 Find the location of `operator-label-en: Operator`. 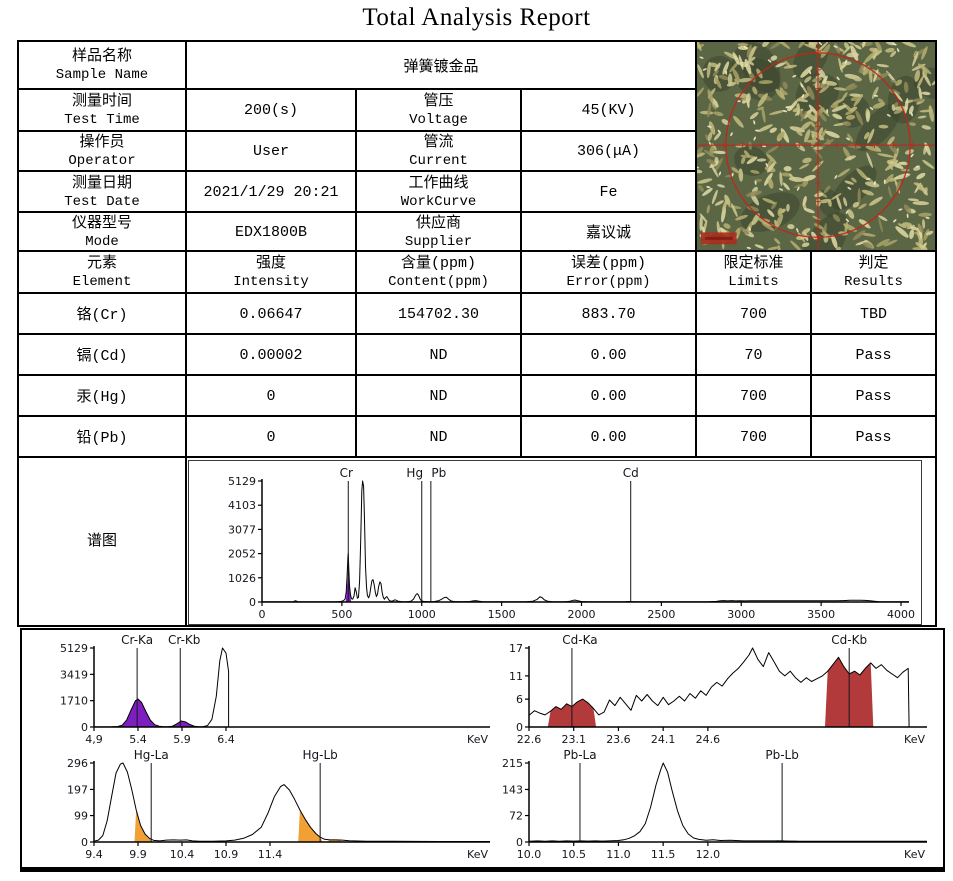

operator-label-en: Operator is located at coordinates (102, 161).